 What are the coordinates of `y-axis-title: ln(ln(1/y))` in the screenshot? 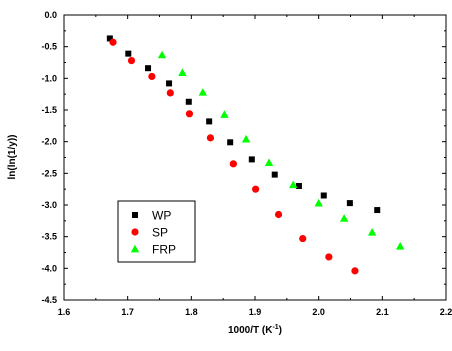 It's located at (12, 157).